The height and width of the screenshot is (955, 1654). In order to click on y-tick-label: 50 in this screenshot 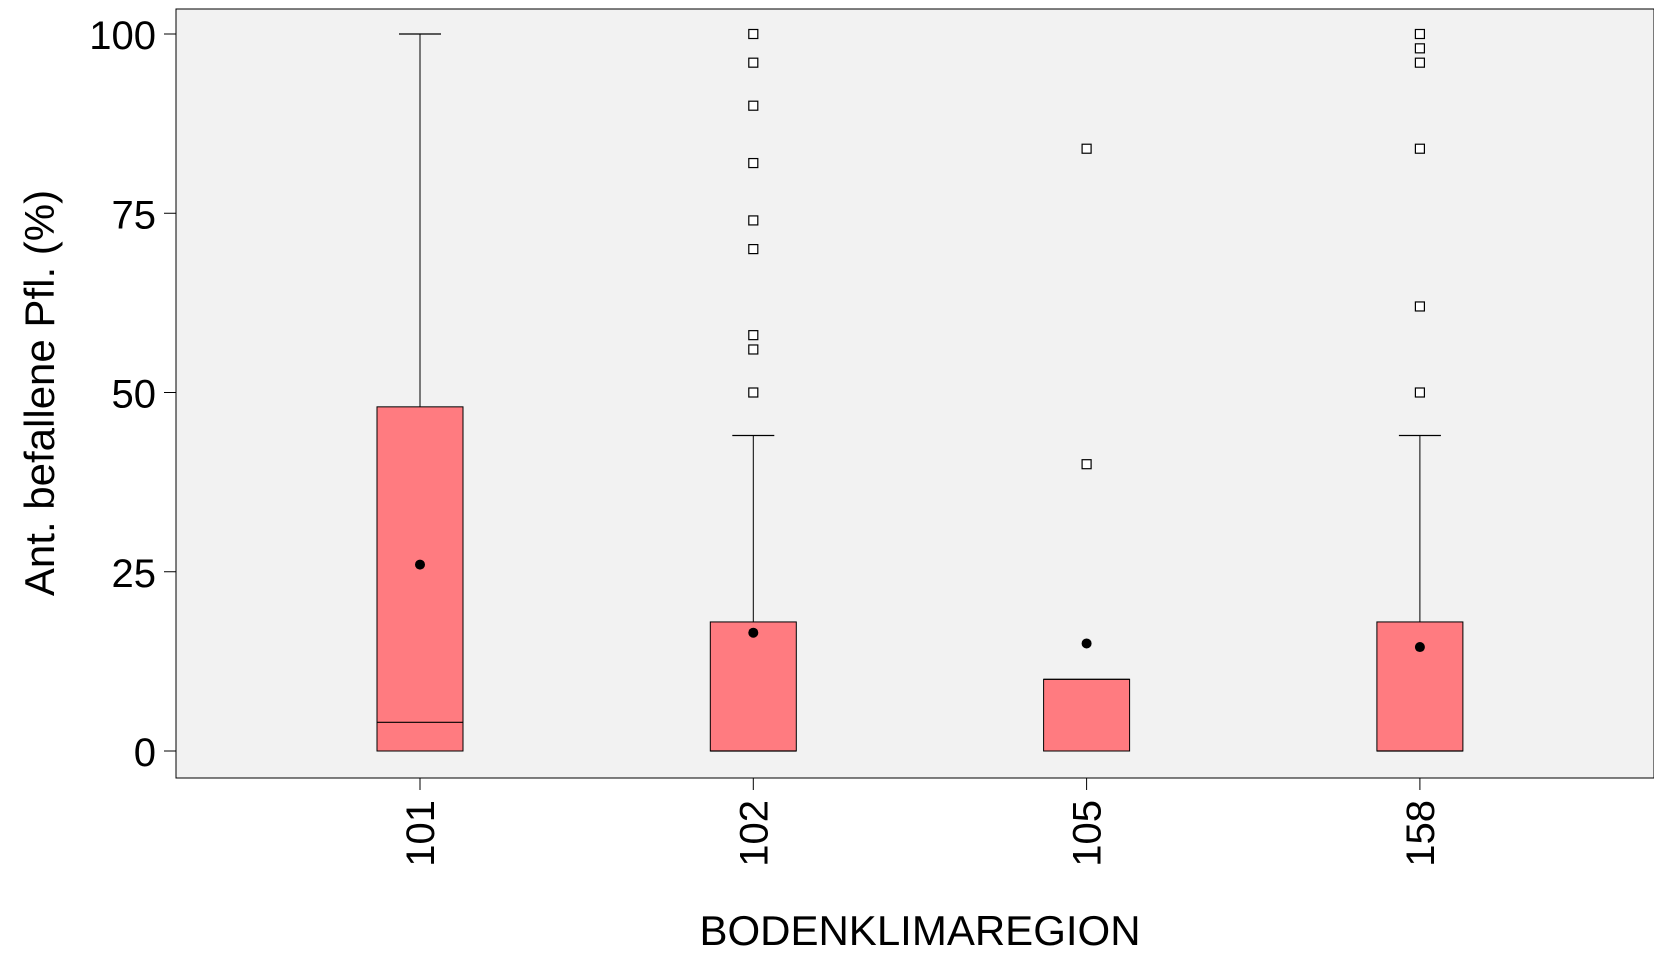, I will do `click(134, 395)`.